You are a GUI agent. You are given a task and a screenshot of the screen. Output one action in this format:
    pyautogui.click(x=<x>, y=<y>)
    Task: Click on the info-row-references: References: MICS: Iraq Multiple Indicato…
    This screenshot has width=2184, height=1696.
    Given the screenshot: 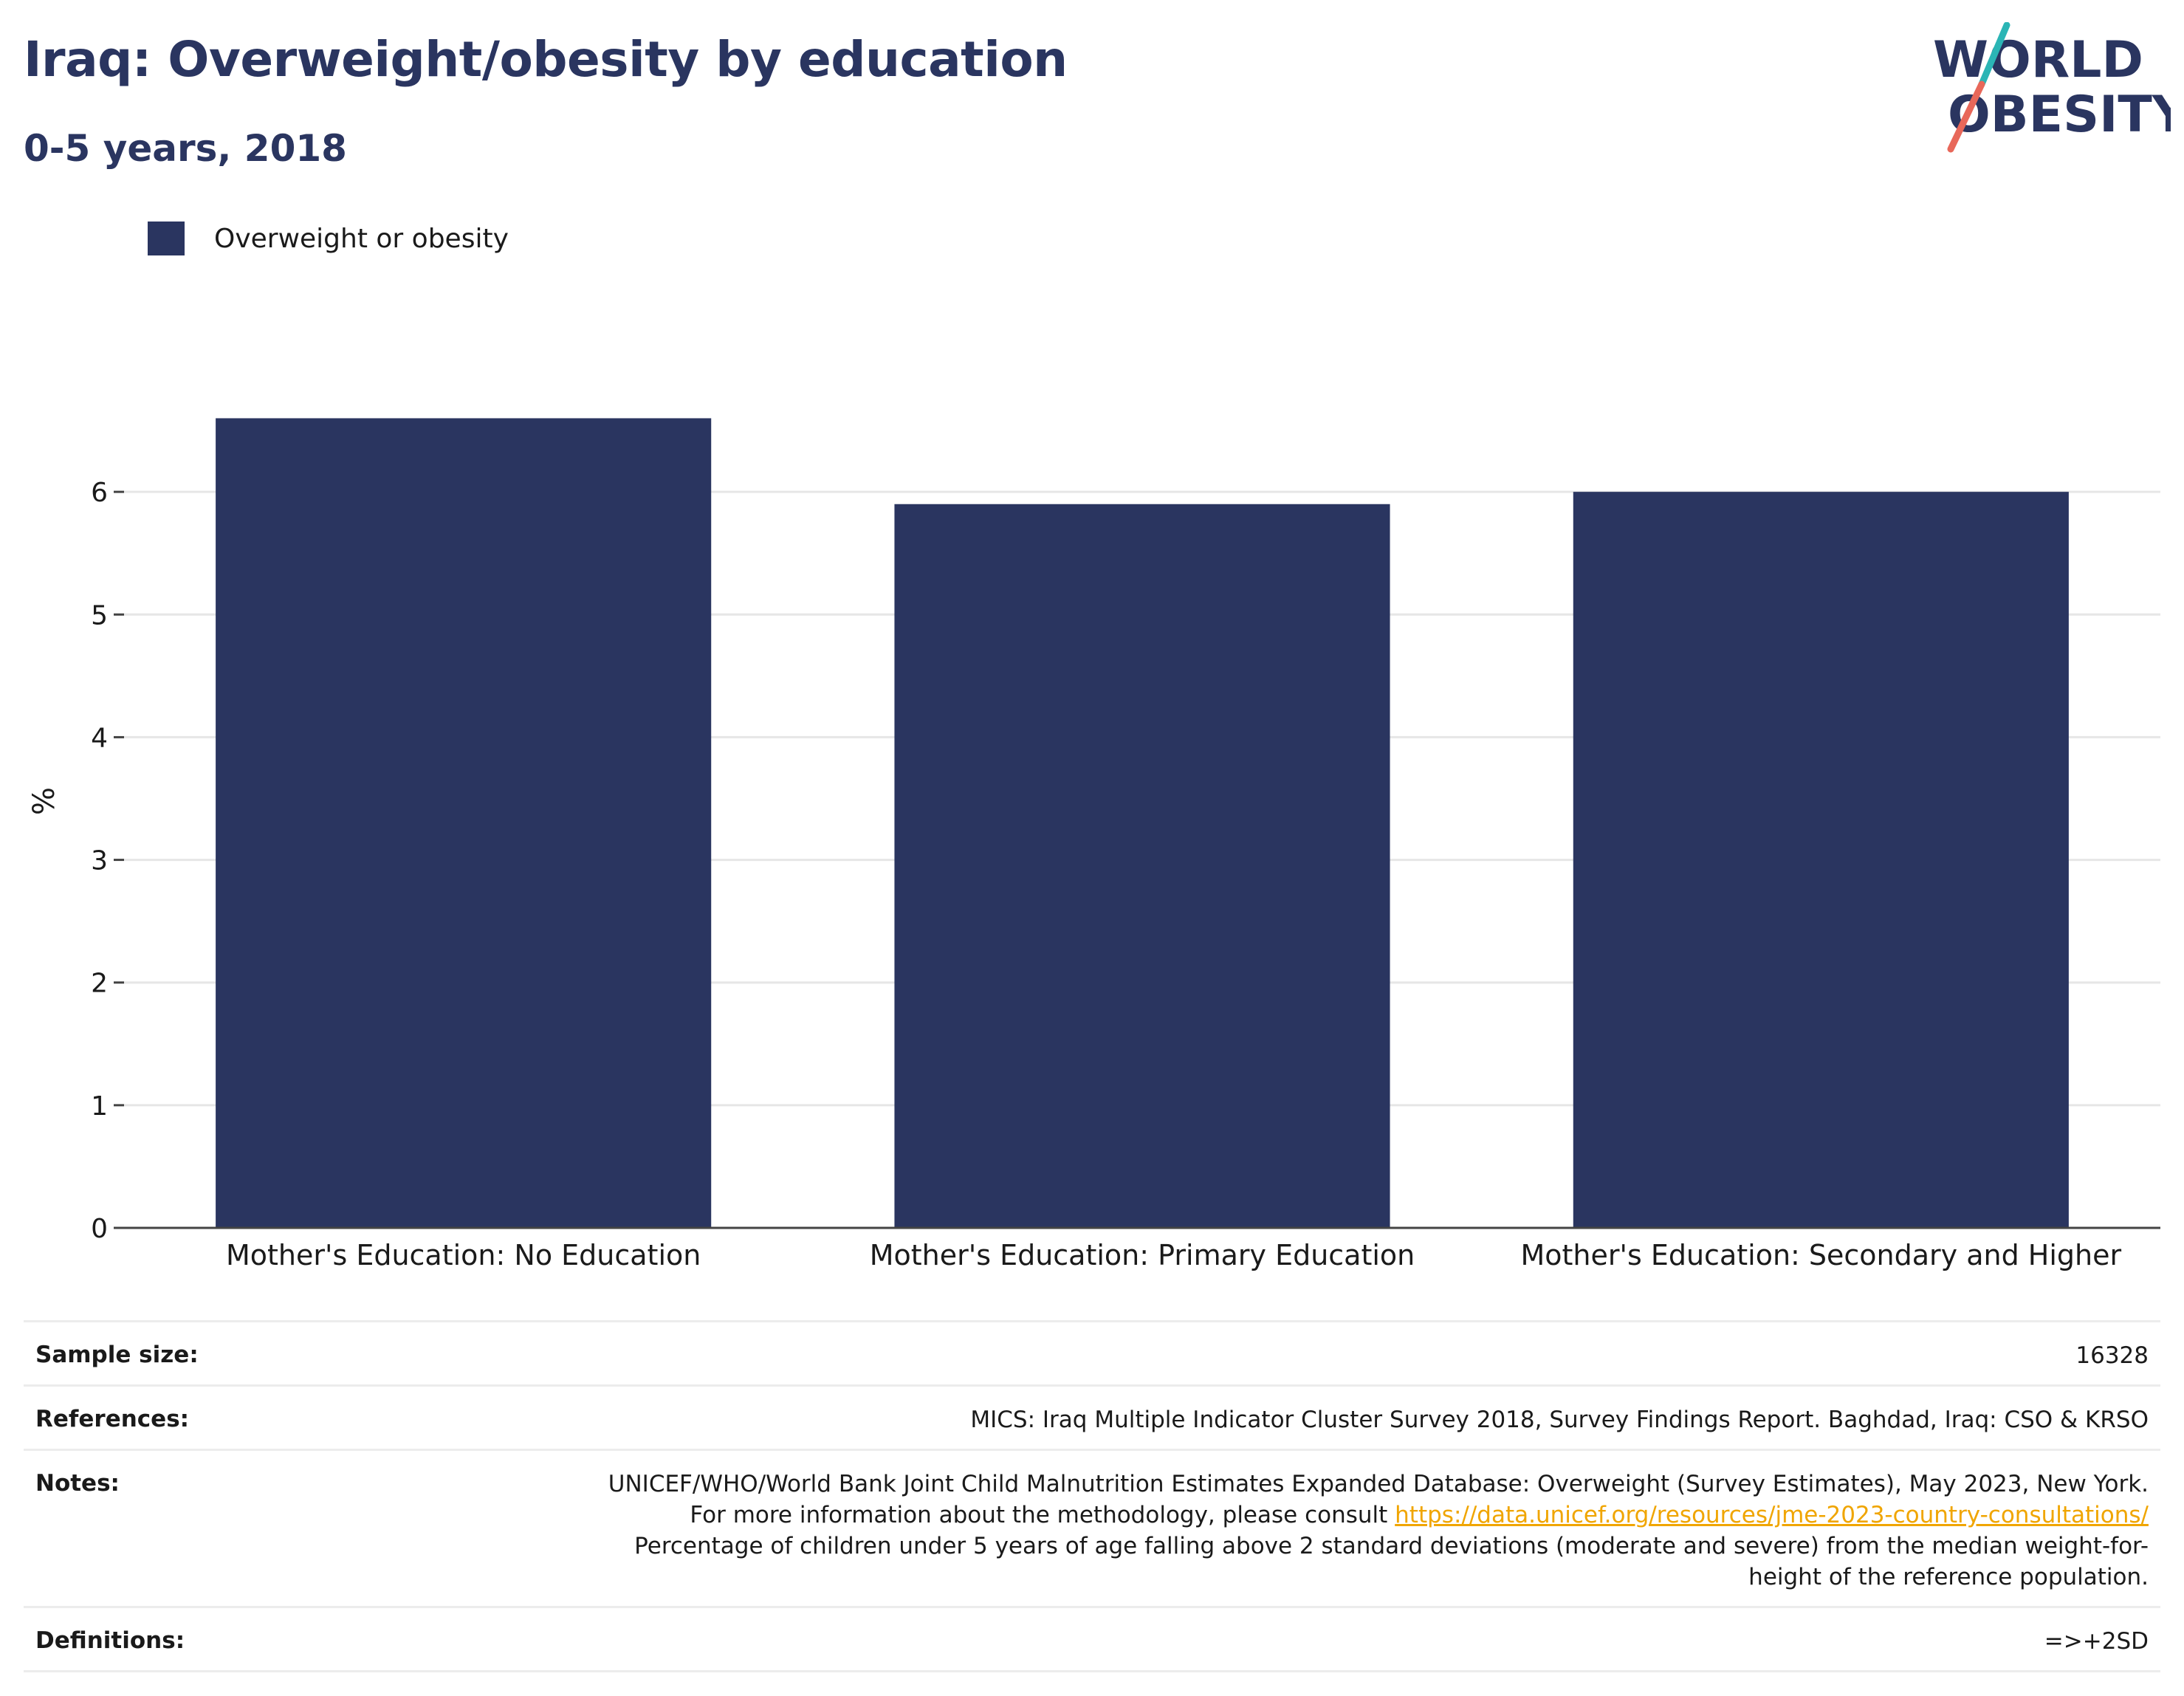 What is the action you would take?
    pyautogui.click(x=1092, y=1416)
    